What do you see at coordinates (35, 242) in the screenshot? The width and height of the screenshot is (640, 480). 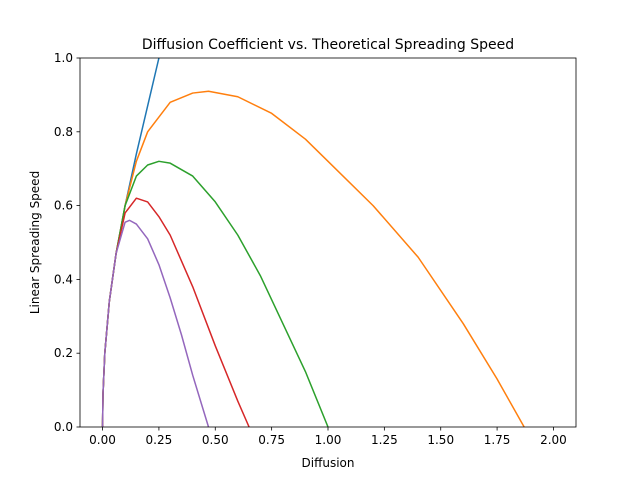 I see `y-axis-label: Linear Spreading Speed` at bounding box center [35, 242].